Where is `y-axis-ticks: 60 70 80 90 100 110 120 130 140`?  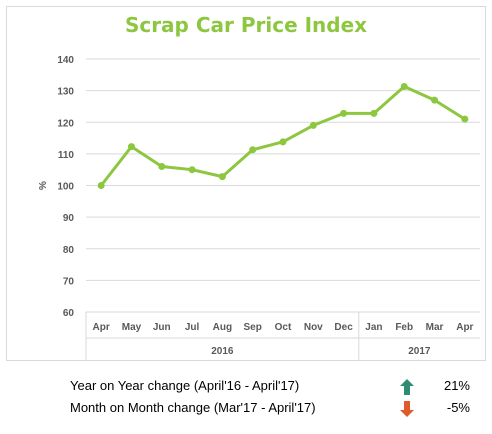 y-axis-ticks: 60 70 80 90 100 110 120 130 140 is located at coordinates (65, 187).